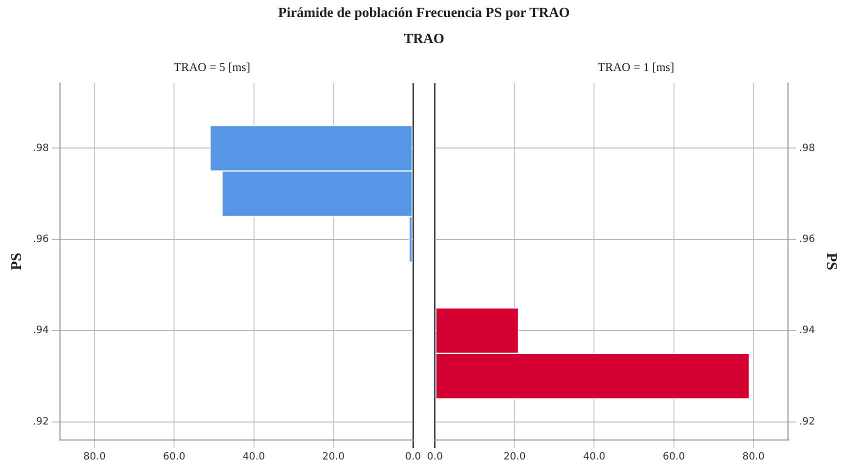  Describe the element at coordinates (424, 14) in the screenshot. I see `chart-title: Pirámide de población Frecuencia PS por TRAO` at that location.